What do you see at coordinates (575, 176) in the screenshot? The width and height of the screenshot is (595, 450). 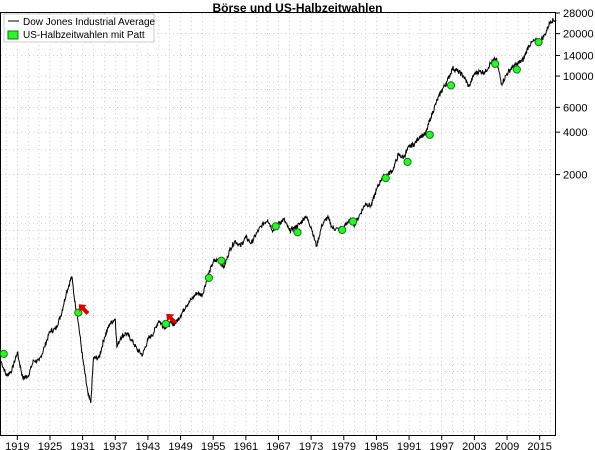 I see `y-tick-label: 2000` at bounding box center [575, 176].